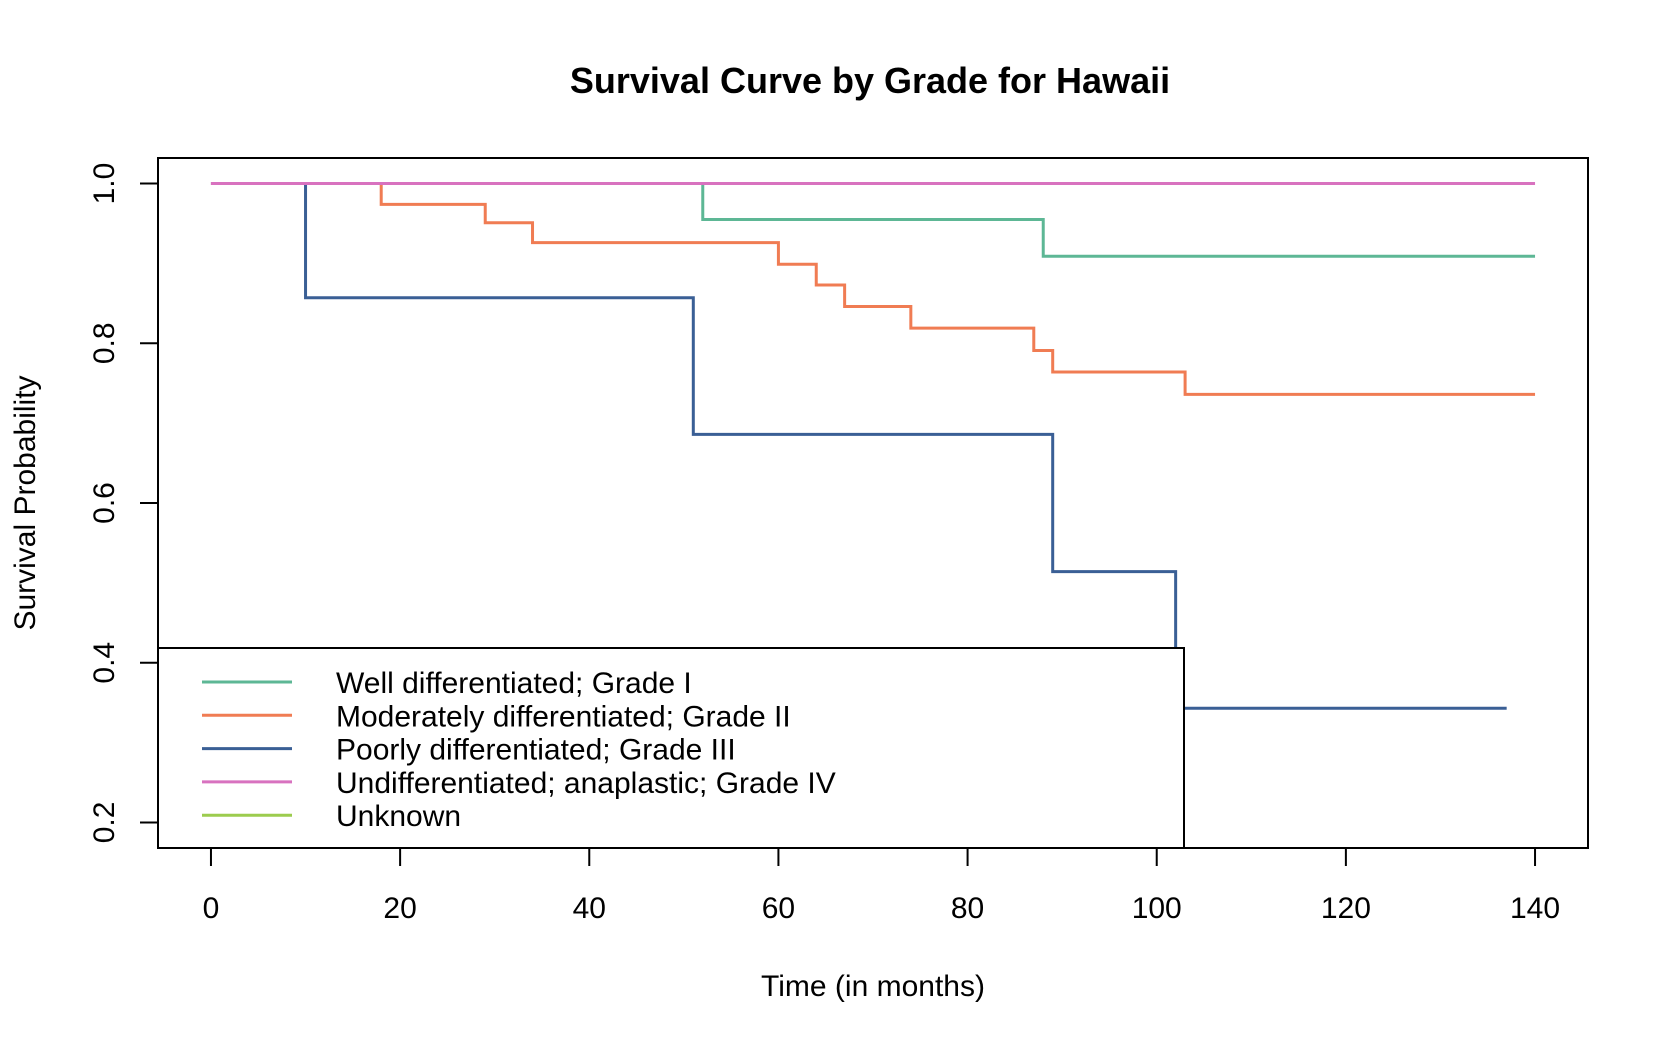 This screenshot has width=1660, height=1045. Describe the element at coordinates (1346, 908) in the screenshot. I see `x-tick-label: 120` at that location.